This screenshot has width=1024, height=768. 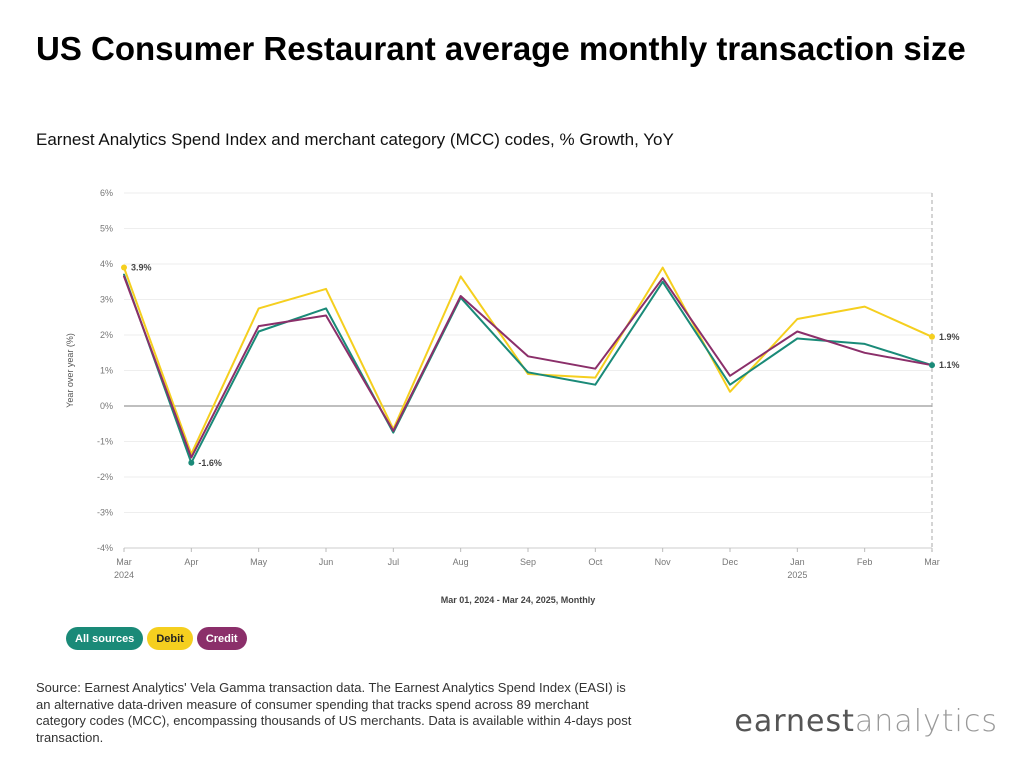 I want to click on y-tick-label: 4%, so click(x=106, y=264).